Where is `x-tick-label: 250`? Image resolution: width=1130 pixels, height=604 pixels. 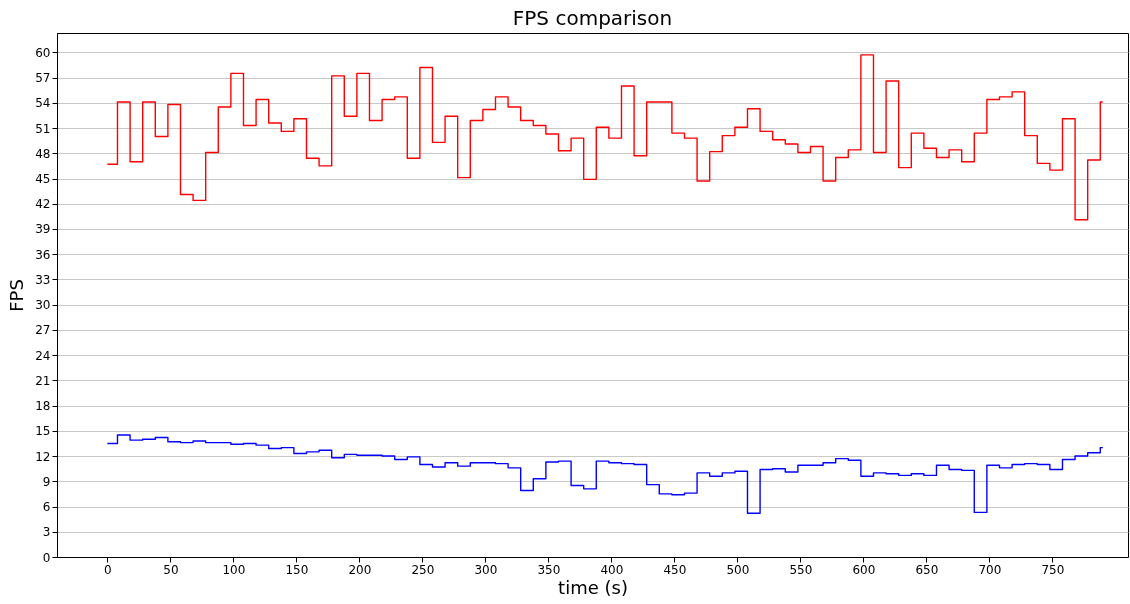 x-tick-label: 250 is located at coordinates (423, 569).